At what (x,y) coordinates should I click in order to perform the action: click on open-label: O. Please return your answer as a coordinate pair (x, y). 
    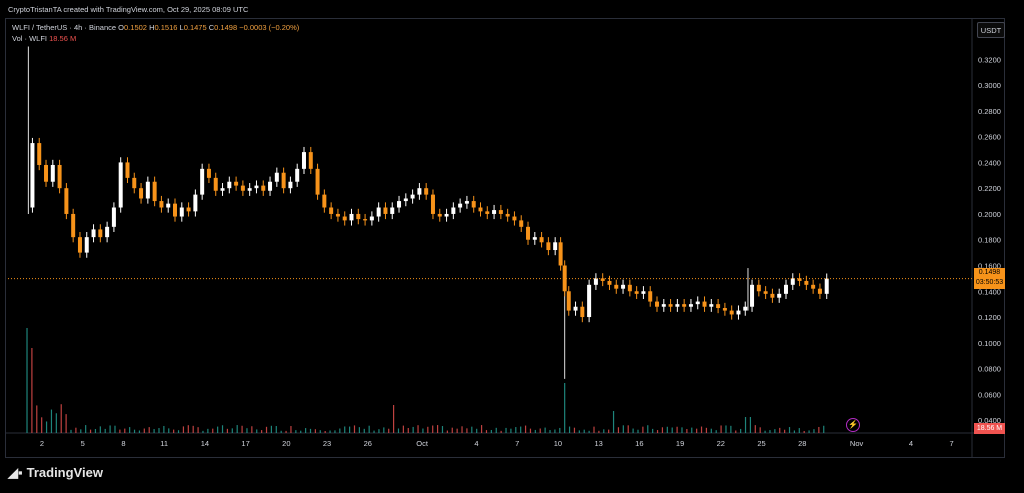
    Looking at the image, I should click on (121, 27).